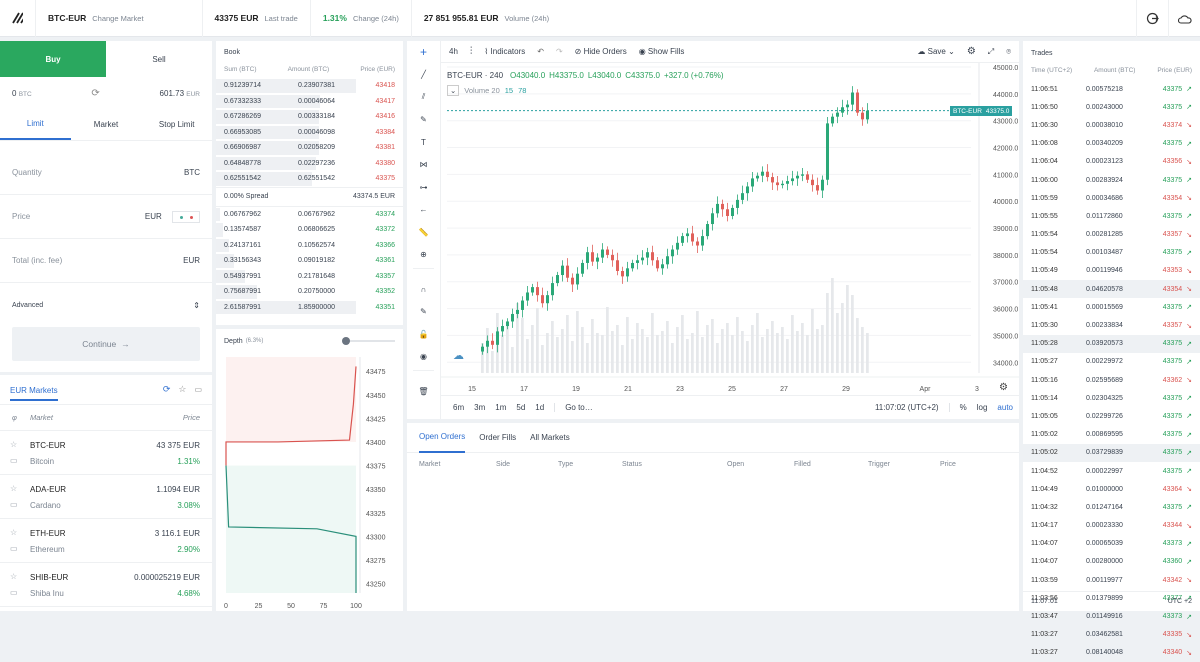  Describe the element at coordinates (106, 261) in the screenshot. I see `total-field: Total (inc. fee) EUR` at that location.